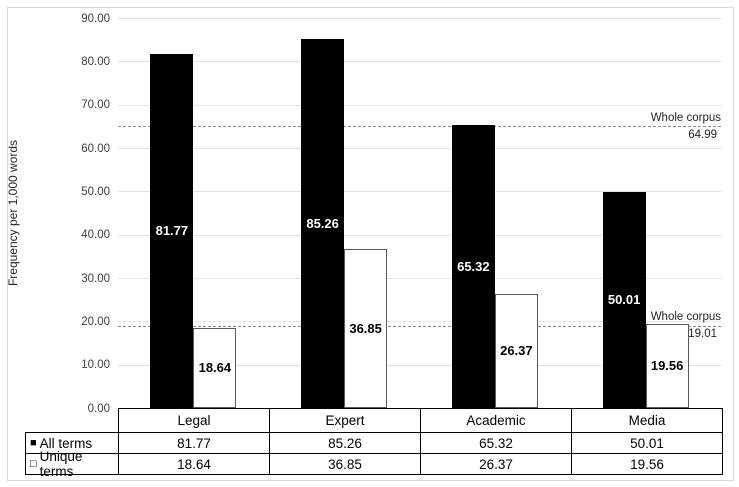 The height and width of the screenshot is (487, 739). Describe the element at coordinates (66, 443) in the screenshot. I see `legend-series-name: All terms` at that location.